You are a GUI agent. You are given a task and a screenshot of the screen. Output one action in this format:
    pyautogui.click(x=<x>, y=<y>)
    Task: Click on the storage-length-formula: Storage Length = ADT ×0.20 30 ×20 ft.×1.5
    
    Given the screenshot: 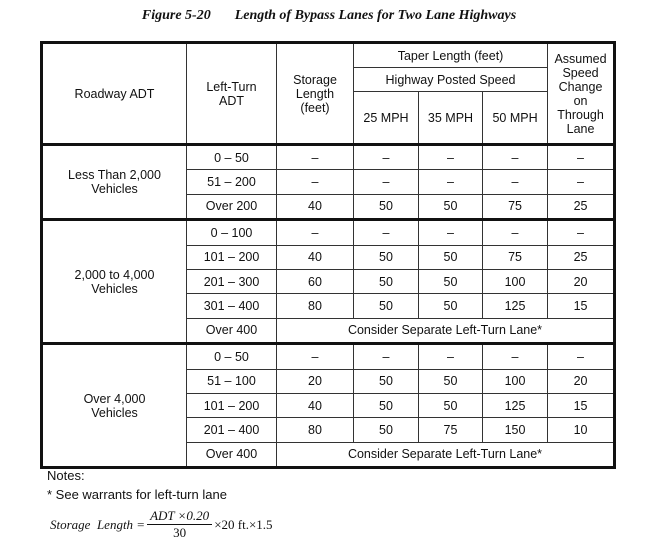 What is the action you would take?
    pyautogui.click(x=161, y=524)
    